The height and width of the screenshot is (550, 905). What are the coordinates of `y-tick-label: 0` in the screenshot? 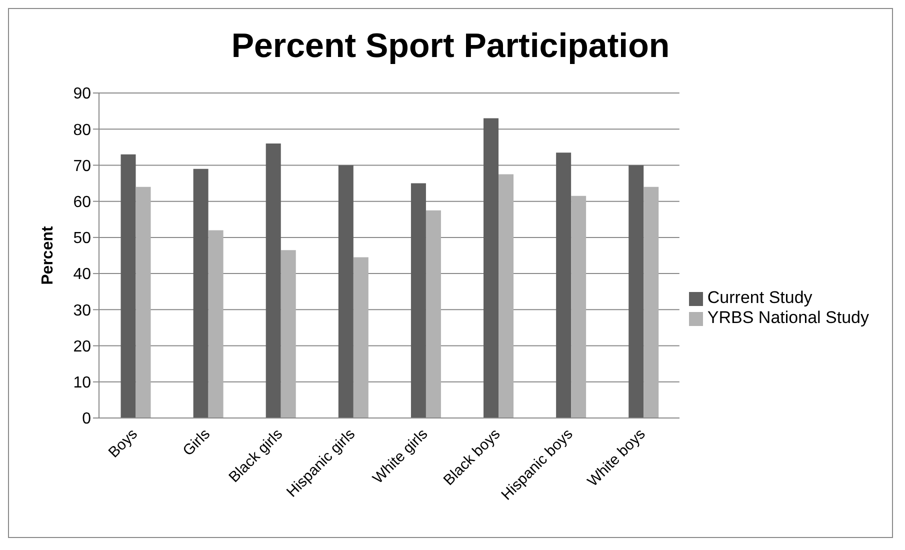 It's located at (87, 419).